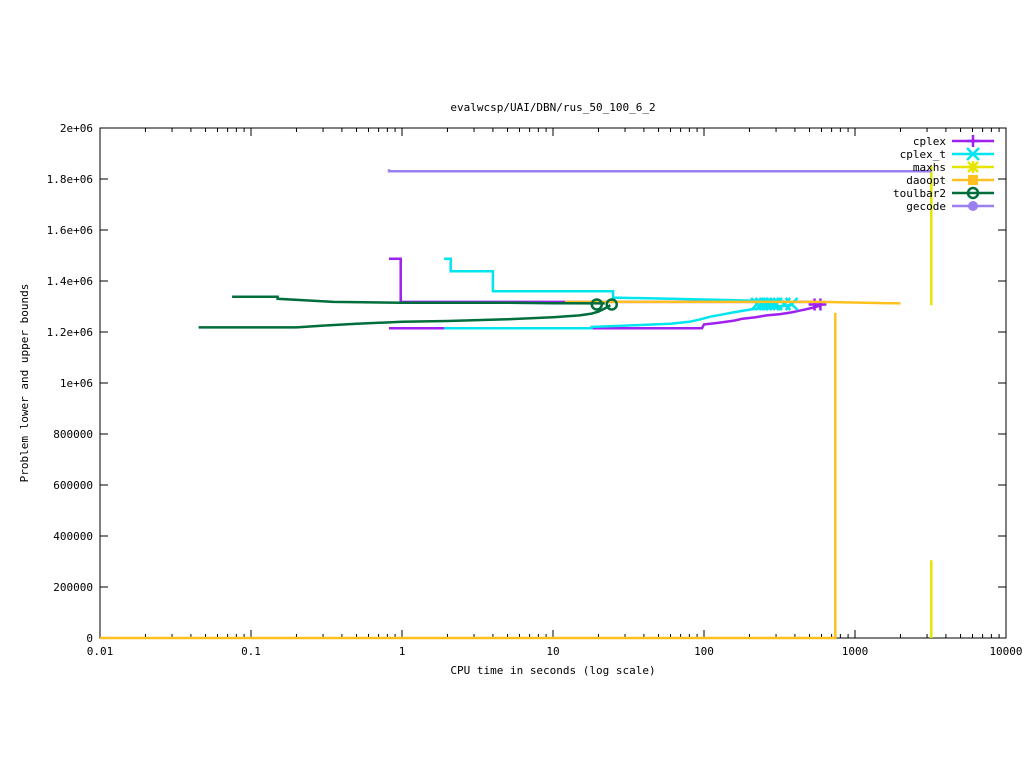 This screenshot has height=768, width=1024. What do you see at coordinates (929, 141) in the screenshot?
I see `legend-label: cplex` at bounding box center [929, 141].